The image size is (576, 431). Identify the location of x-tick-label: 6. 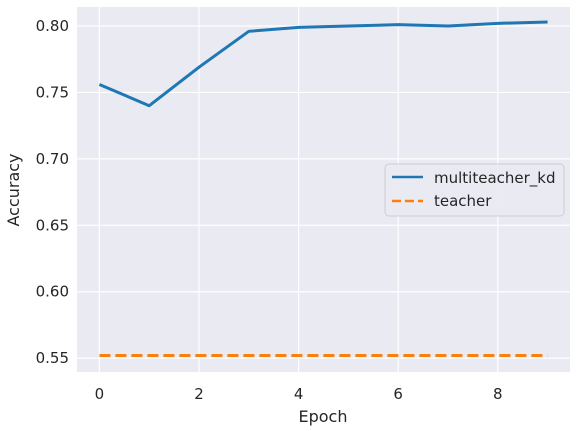
(398, 394).